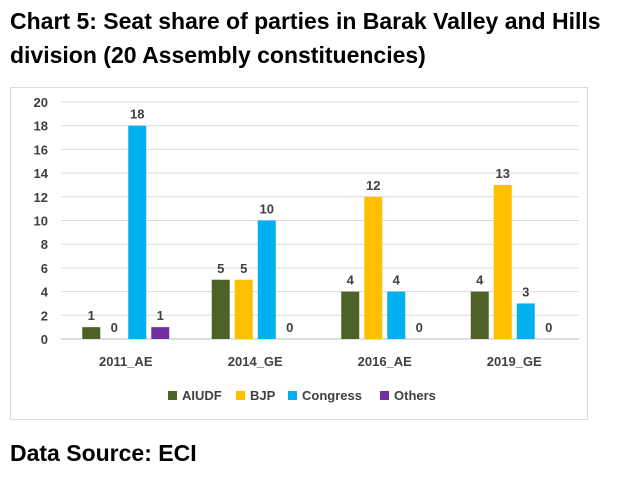 Image resolution: width=619 pixels, height=479 pixels. I want to click on x-tick-label: 2014_GE, so click(255, 361).